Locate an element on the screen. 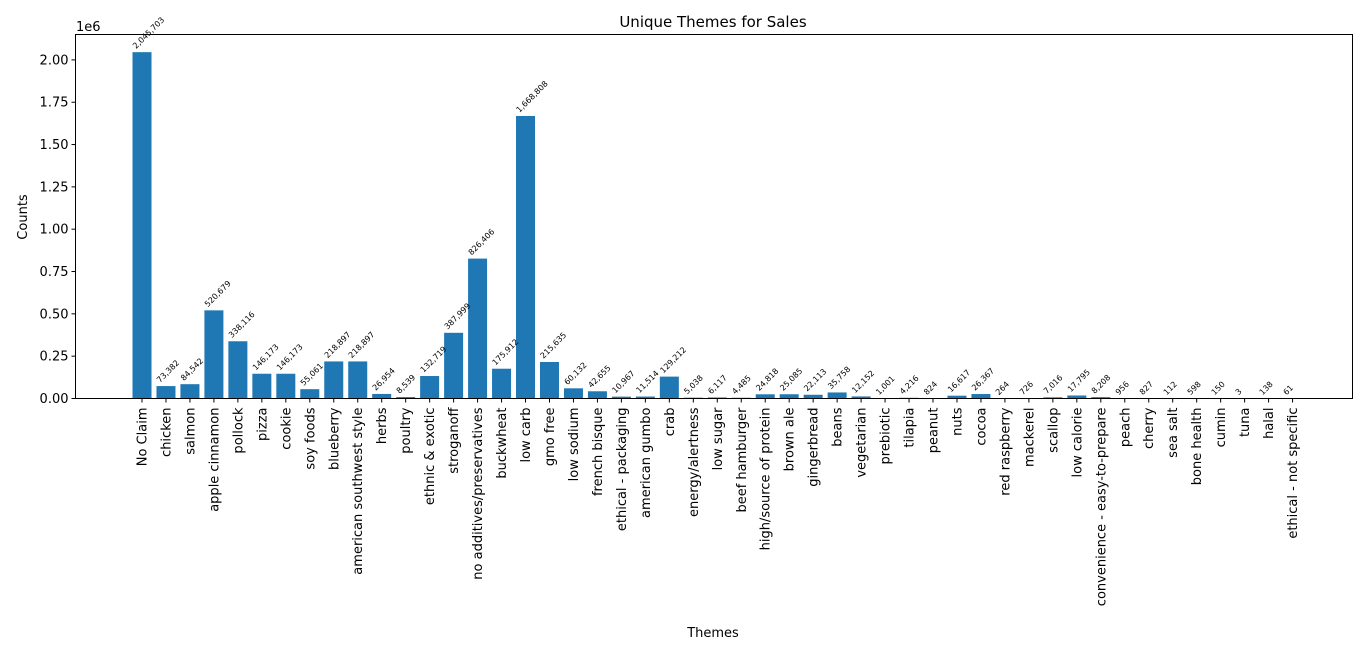 This screenshot has width=1366, height=655. x-tick-label: stroganoff is located at coordinates (454, 439).